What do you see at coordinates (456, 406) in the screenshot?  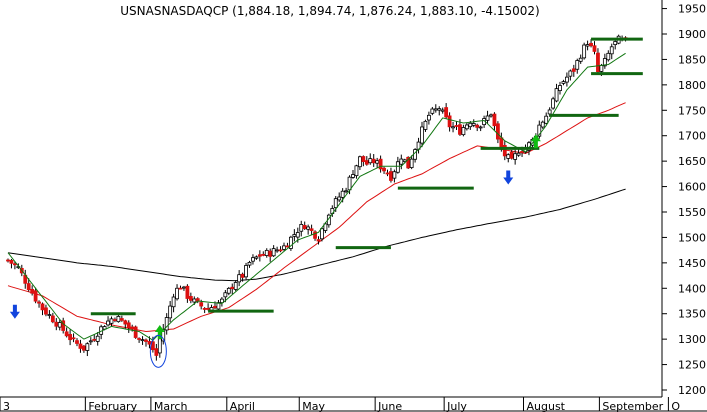 I see `x-tick-label: July` at bounding box center [456, 406].